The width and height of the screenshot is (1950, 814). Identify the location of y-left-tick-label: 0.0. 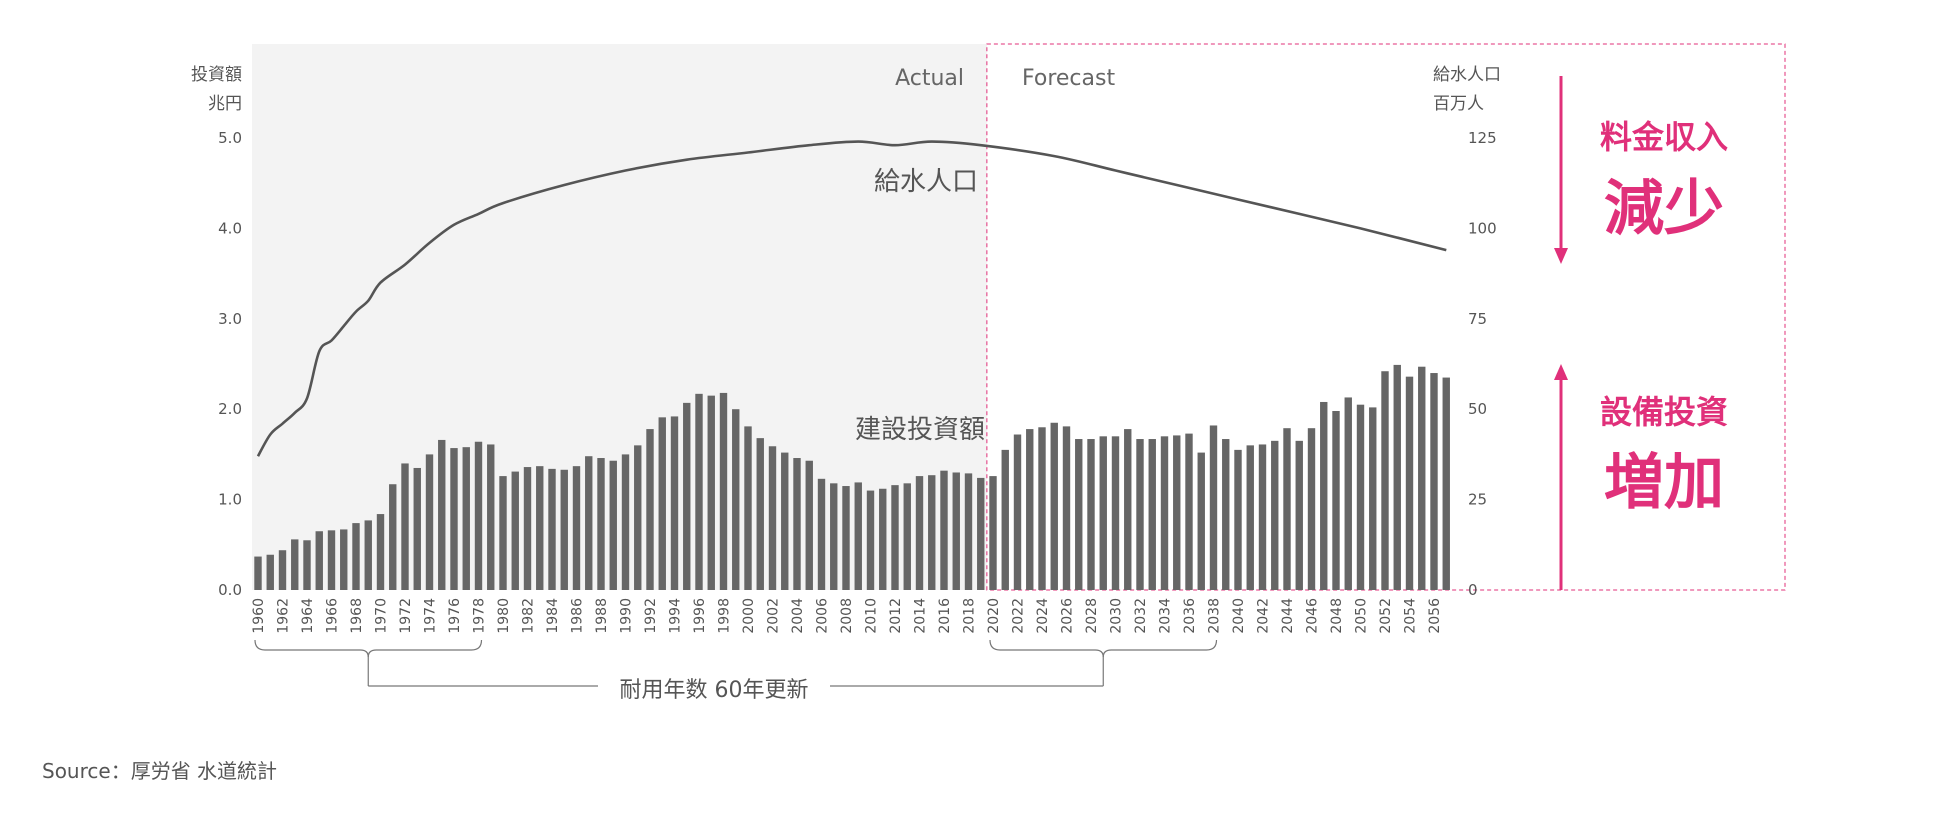
(230, 590).